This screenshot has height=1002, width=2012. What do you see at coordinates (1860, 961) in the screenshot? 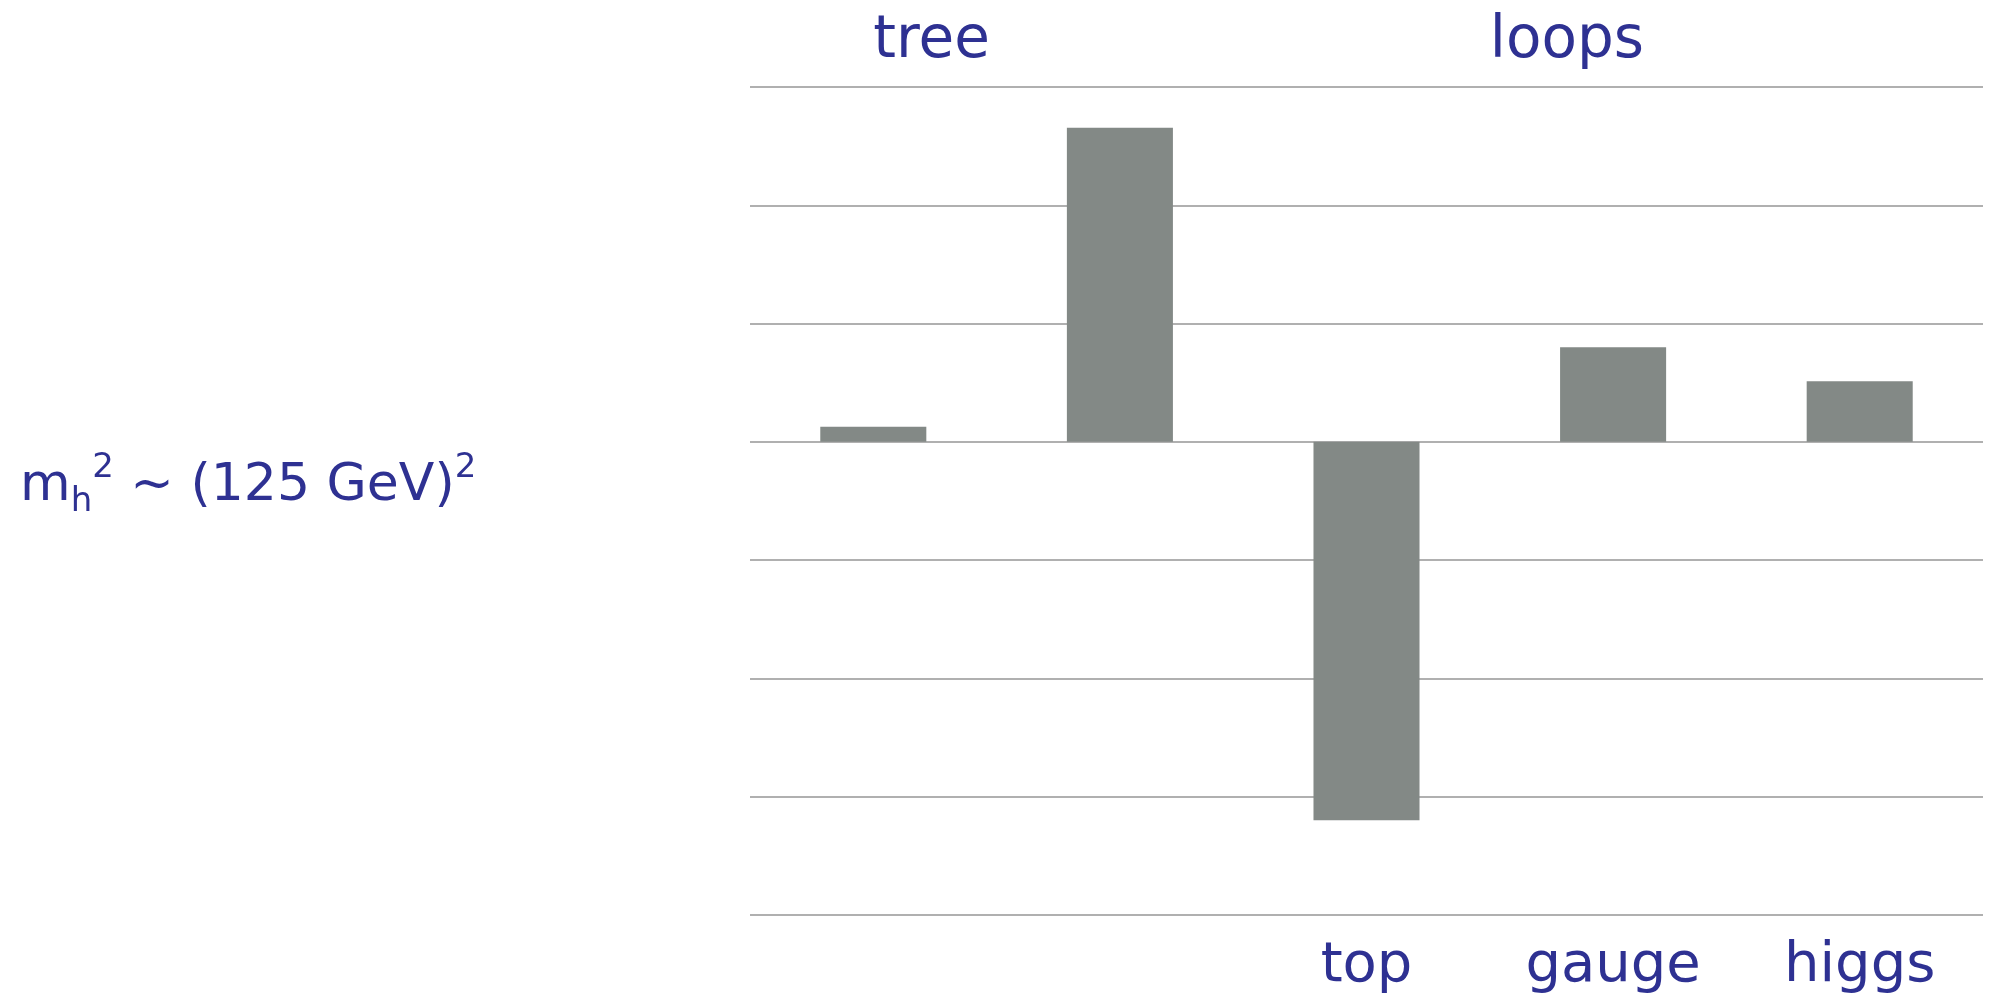
I see `x-tick-label: higgs` at bounding box center [1860, 961].